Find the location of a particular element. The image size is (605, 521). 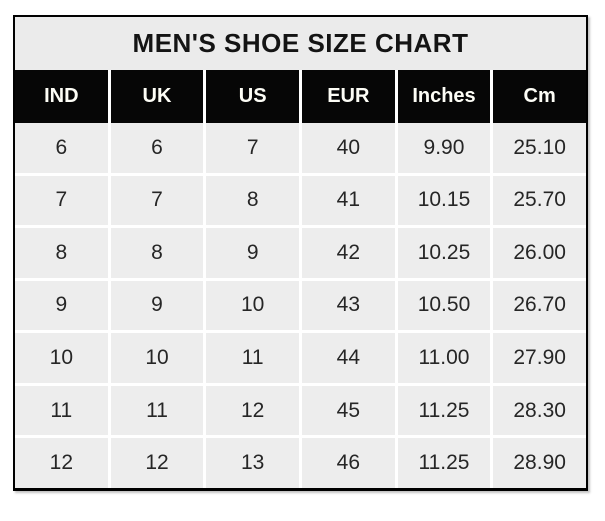

column-header-us: US is located at coordinates (252, 96).